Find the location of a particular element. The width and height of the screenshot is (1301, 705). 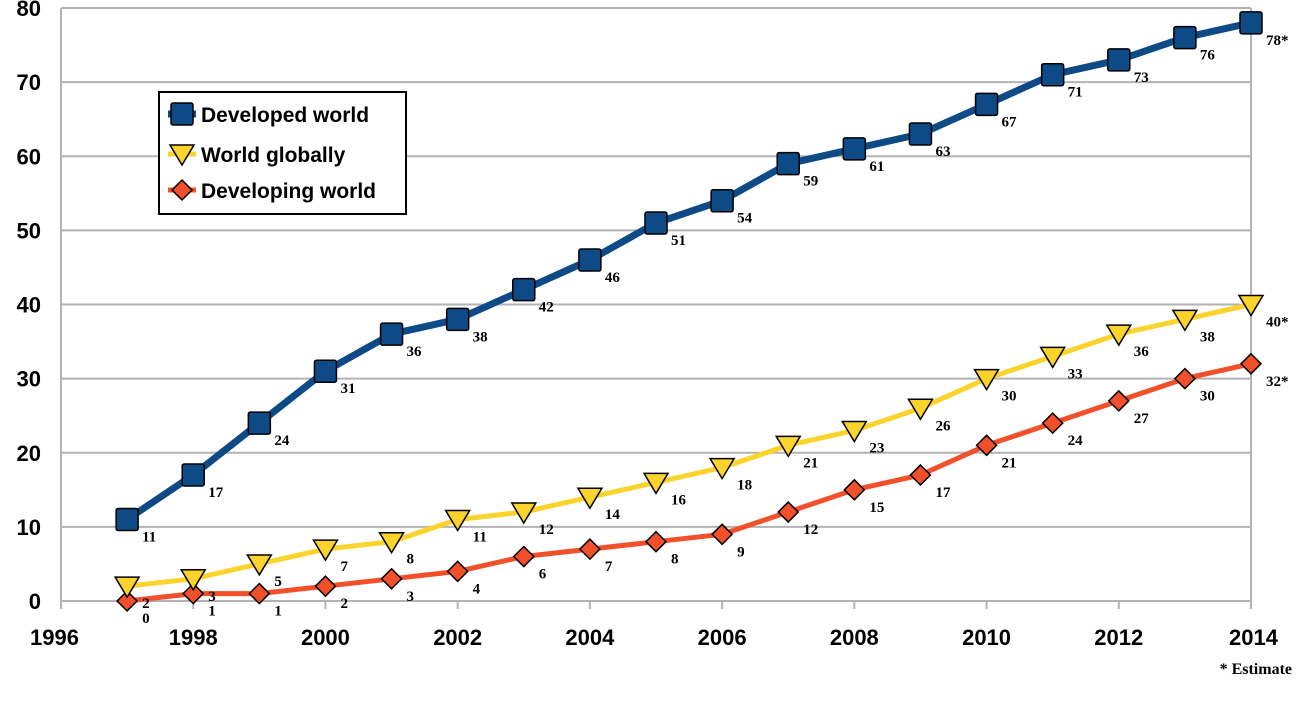

data-label: 23 is located at coordinates (876, 449).